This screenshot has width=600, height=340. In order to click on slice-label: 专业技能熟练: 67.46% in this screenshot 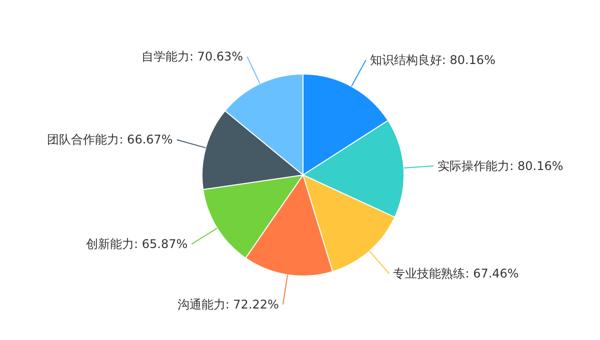, I will do `click(456, 273)`.